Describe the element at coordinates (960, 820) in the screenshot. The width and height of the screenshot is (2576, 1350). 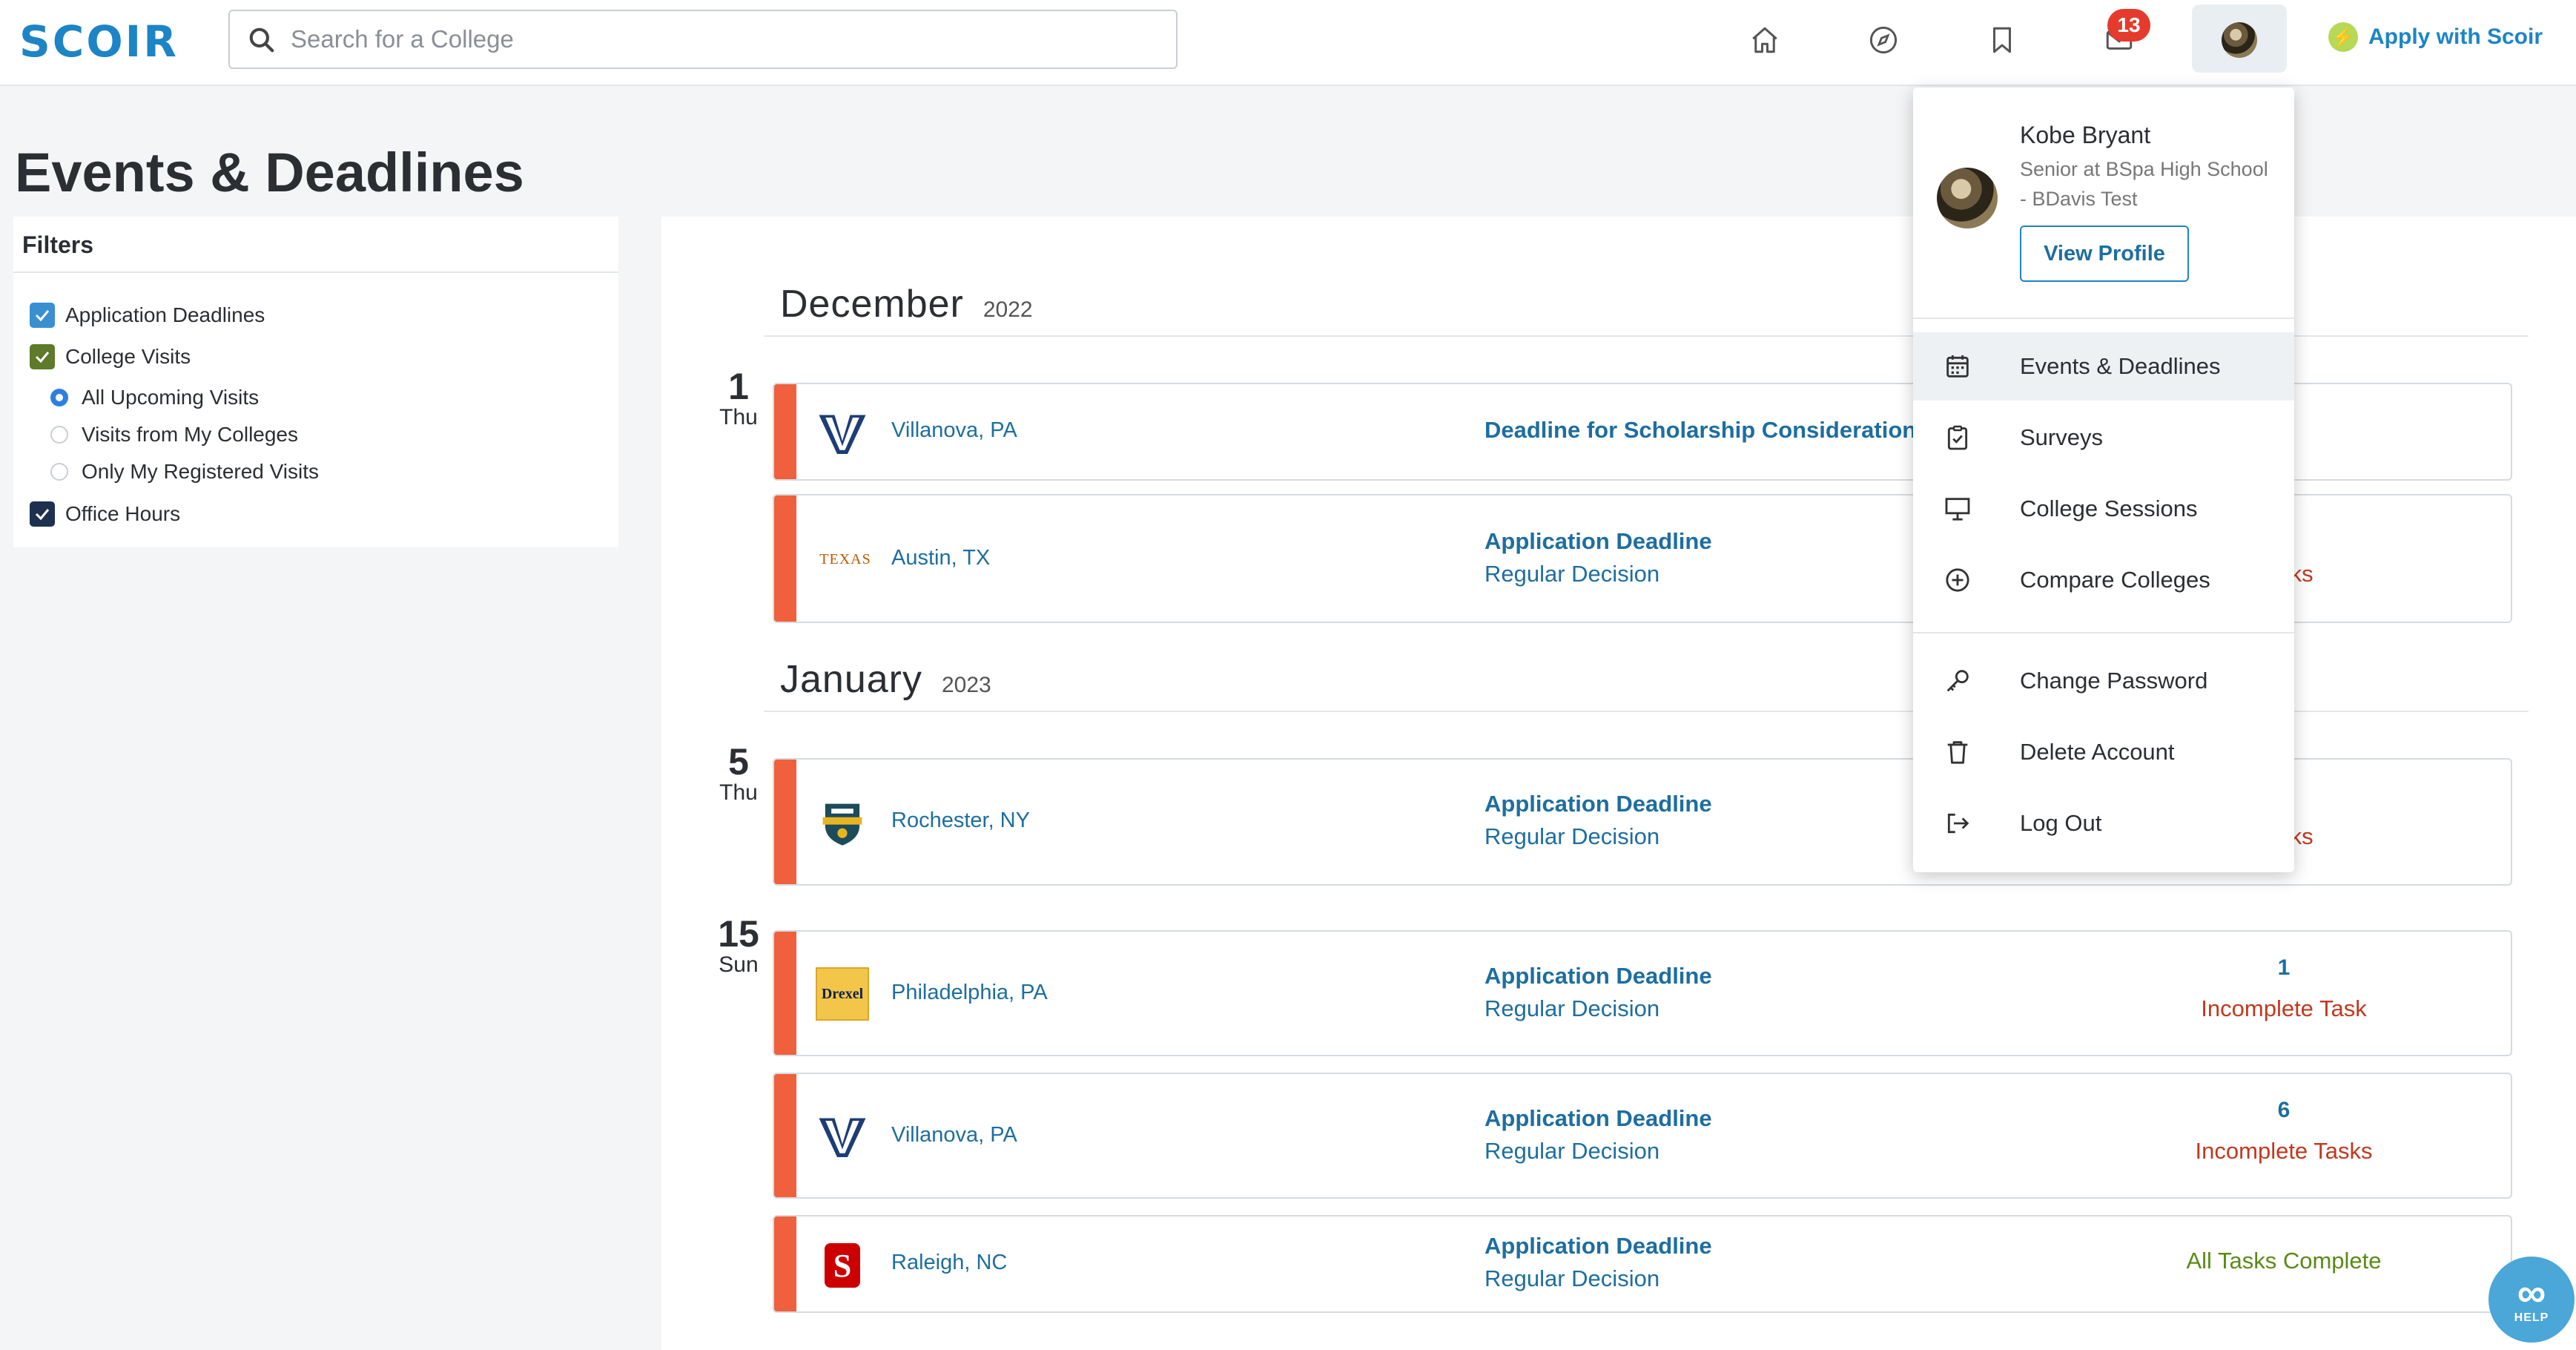
I see `event-location: Rochester, NY` at that location.